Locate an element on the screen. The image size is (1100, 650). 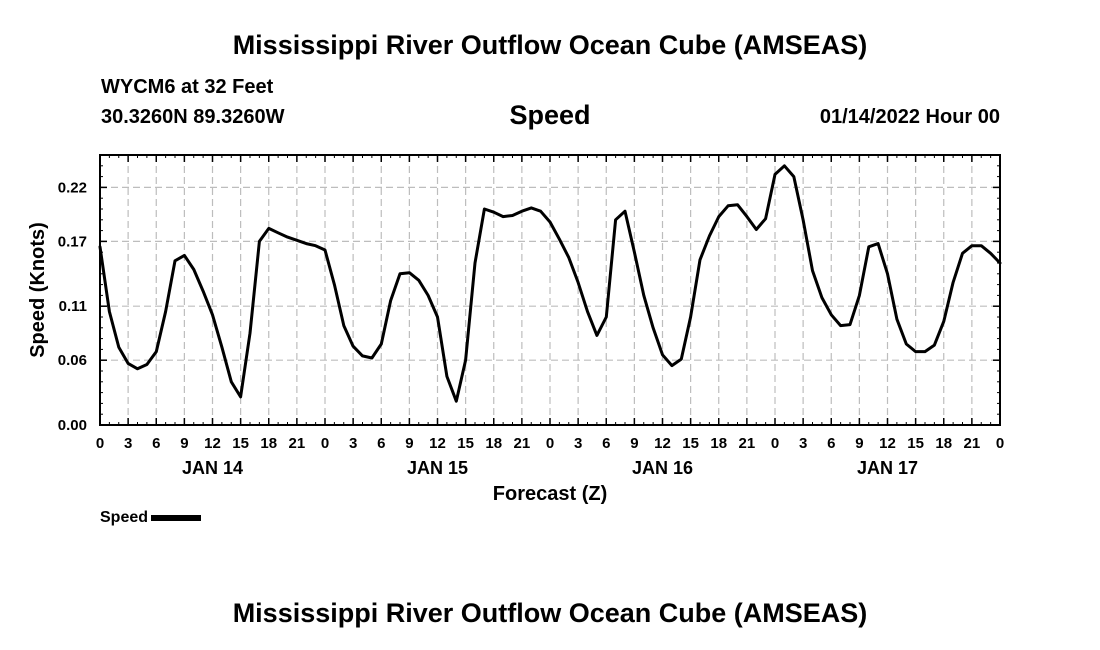
day-label: JAN 17 is located at coordinates (887, 468).